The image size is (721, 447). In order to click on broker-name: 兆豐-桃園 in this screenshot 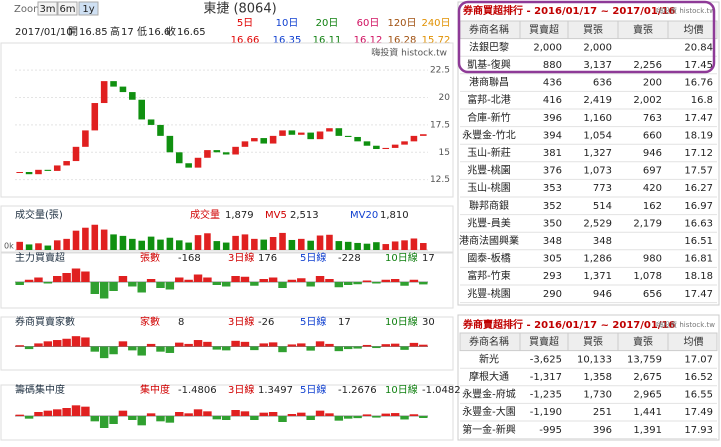, I will do `click(489, 170)`.